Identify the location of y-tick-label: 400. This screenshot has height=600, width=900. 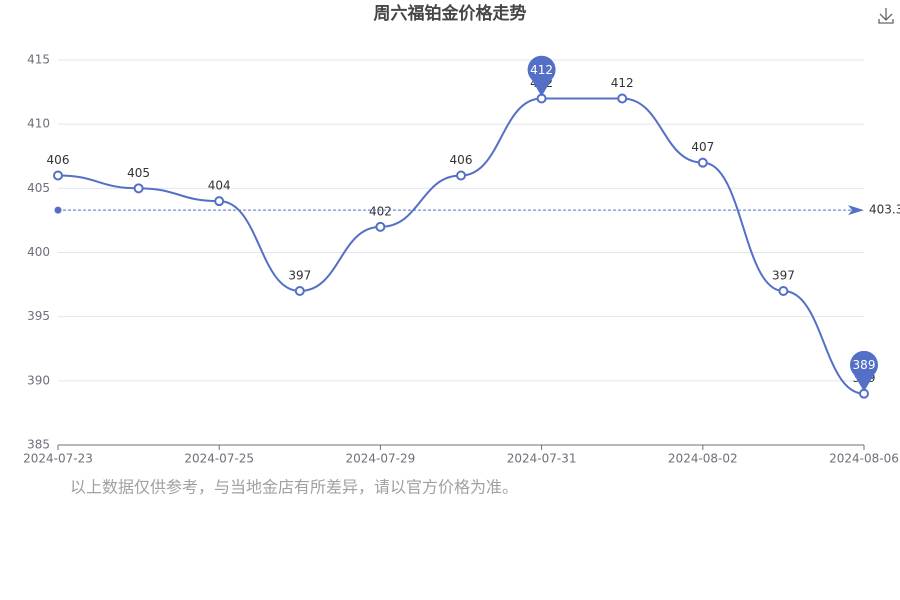
(38, 252).